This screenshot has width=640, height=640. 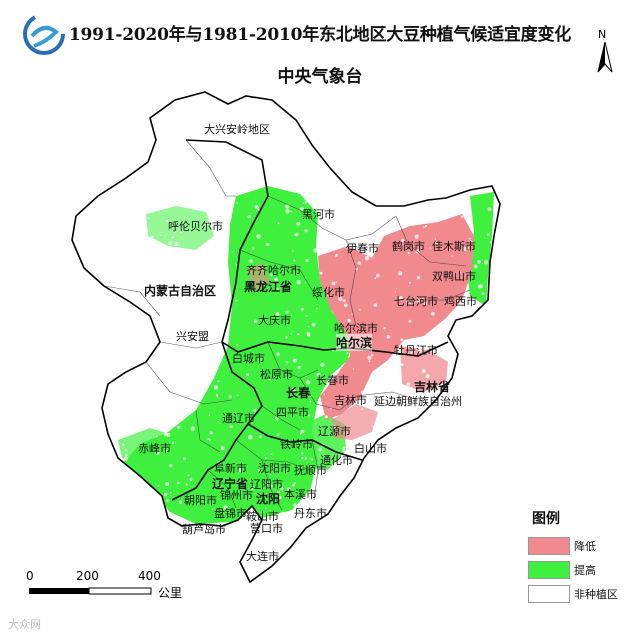 I want to click on cma-logo-icon, so click(x=44, y=34).